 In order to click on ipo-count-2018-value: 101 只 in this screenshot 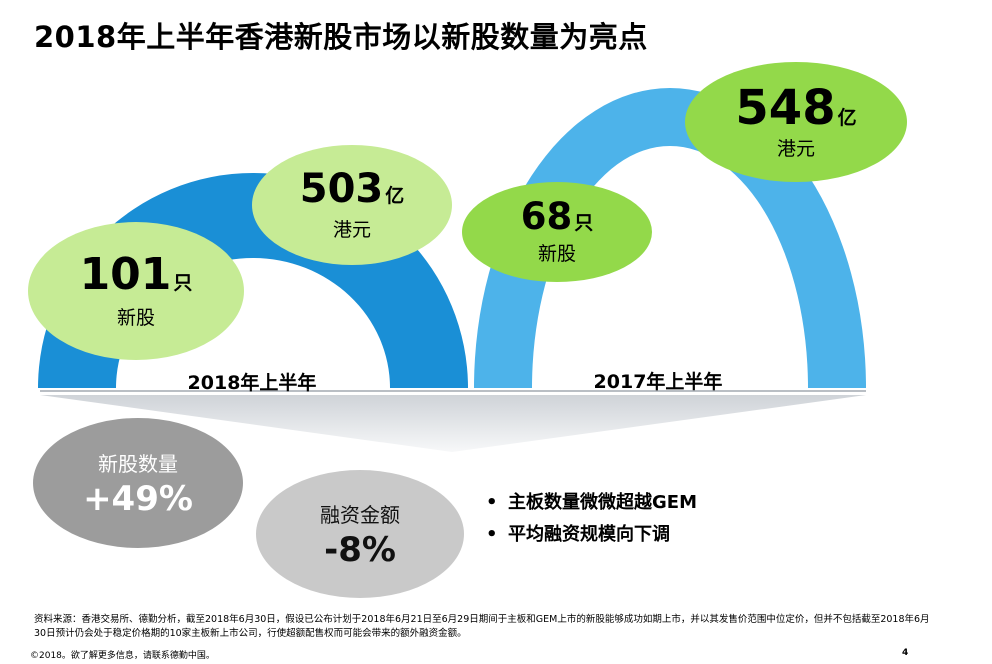, I will do `click(136, 274)`.